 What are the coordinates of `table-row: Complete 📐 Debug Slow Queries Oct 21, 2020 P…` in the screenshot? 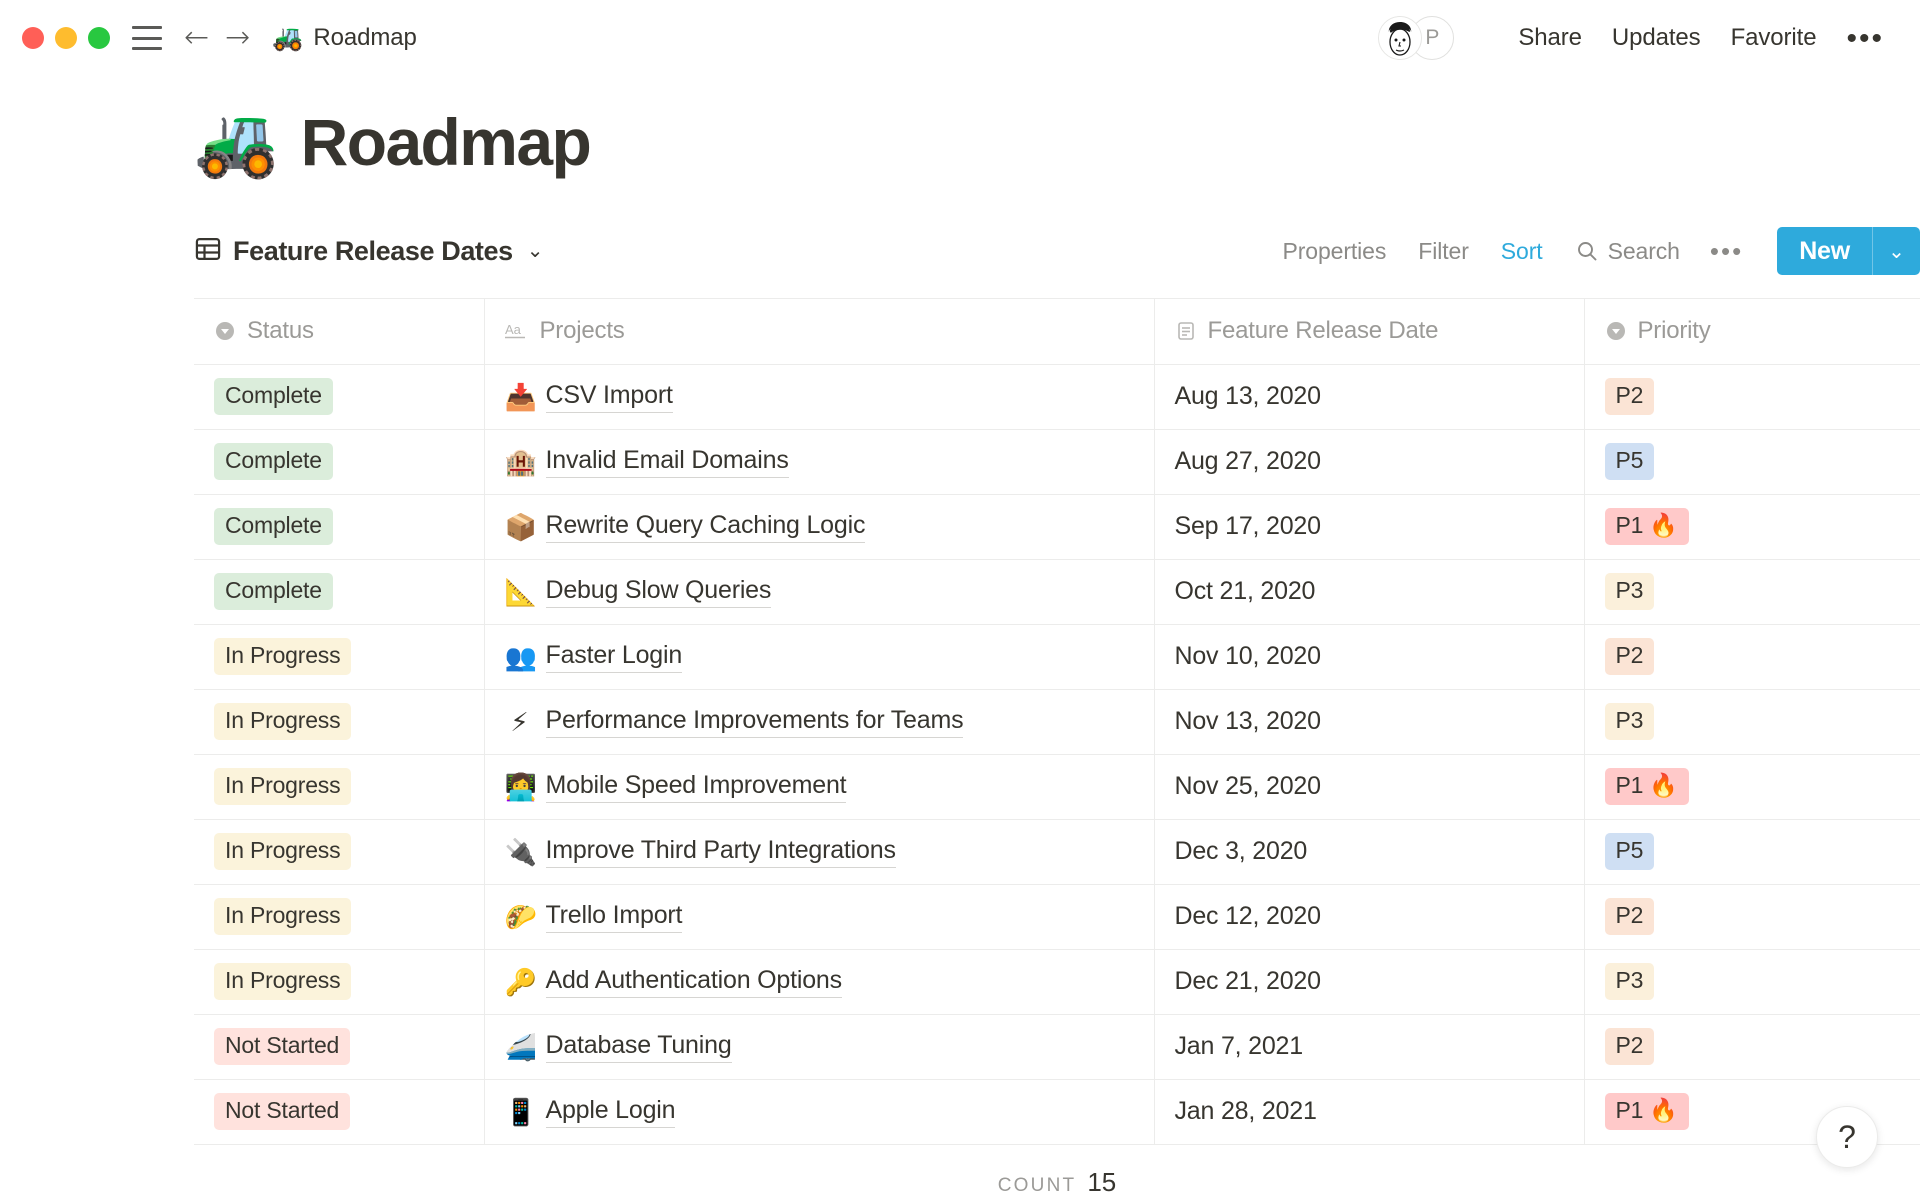 It's located at (1057, 592).